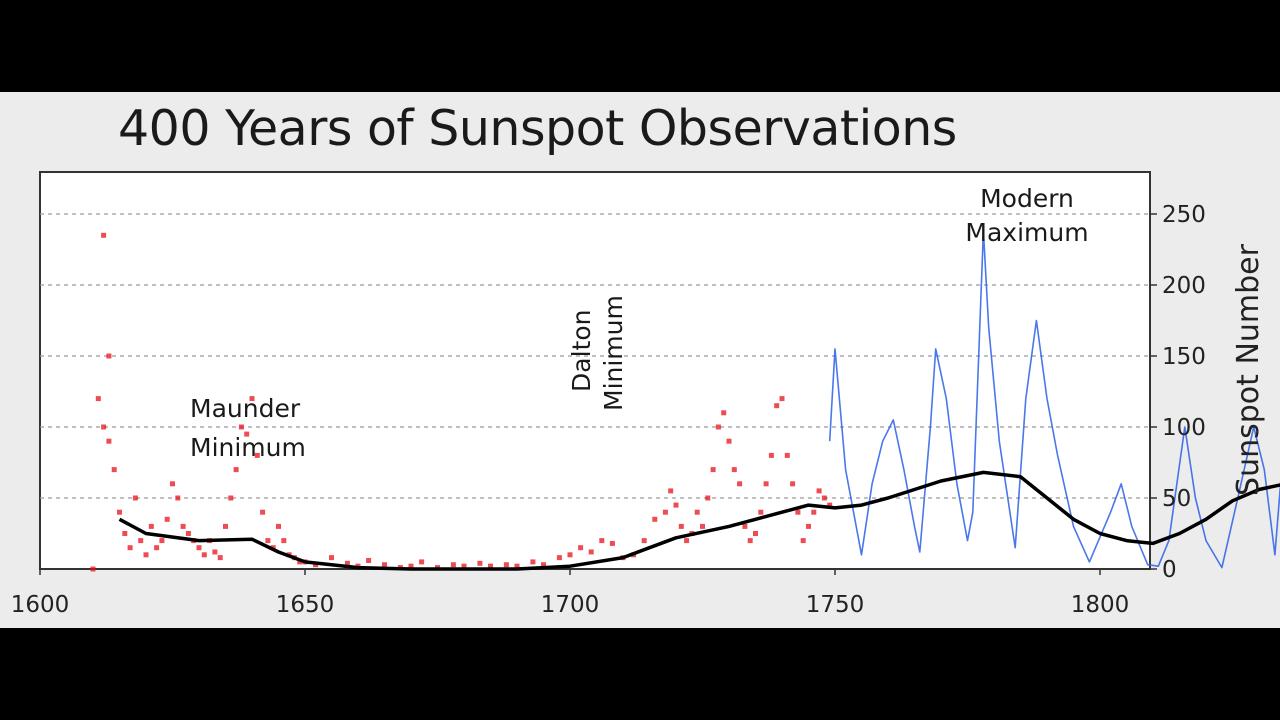 The height and width of the screenshot is (720, 1280). I want to click on annotation-modern-line-1: Modern, so click(1027, 198).